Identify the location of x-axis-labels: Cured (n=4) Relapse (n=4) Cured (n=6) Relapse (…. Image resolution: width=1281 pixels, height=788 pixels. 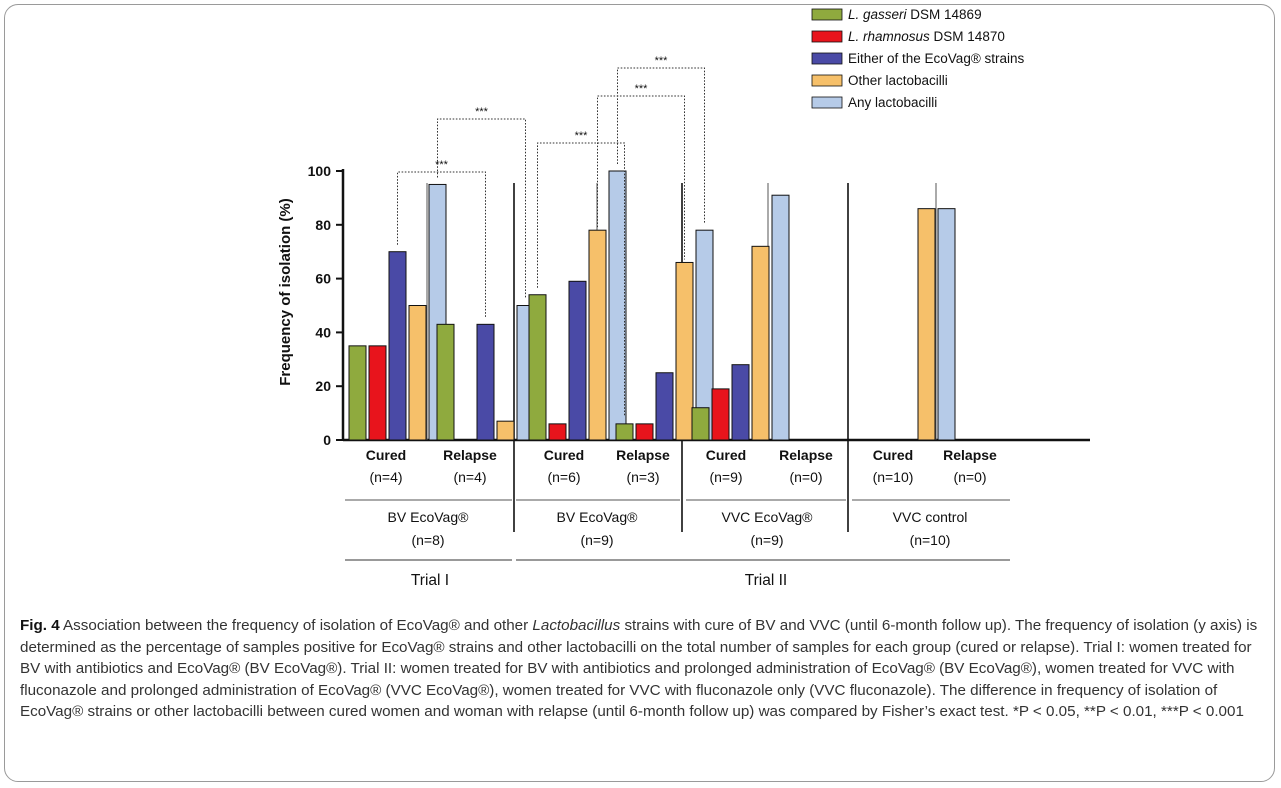
(677, 518).